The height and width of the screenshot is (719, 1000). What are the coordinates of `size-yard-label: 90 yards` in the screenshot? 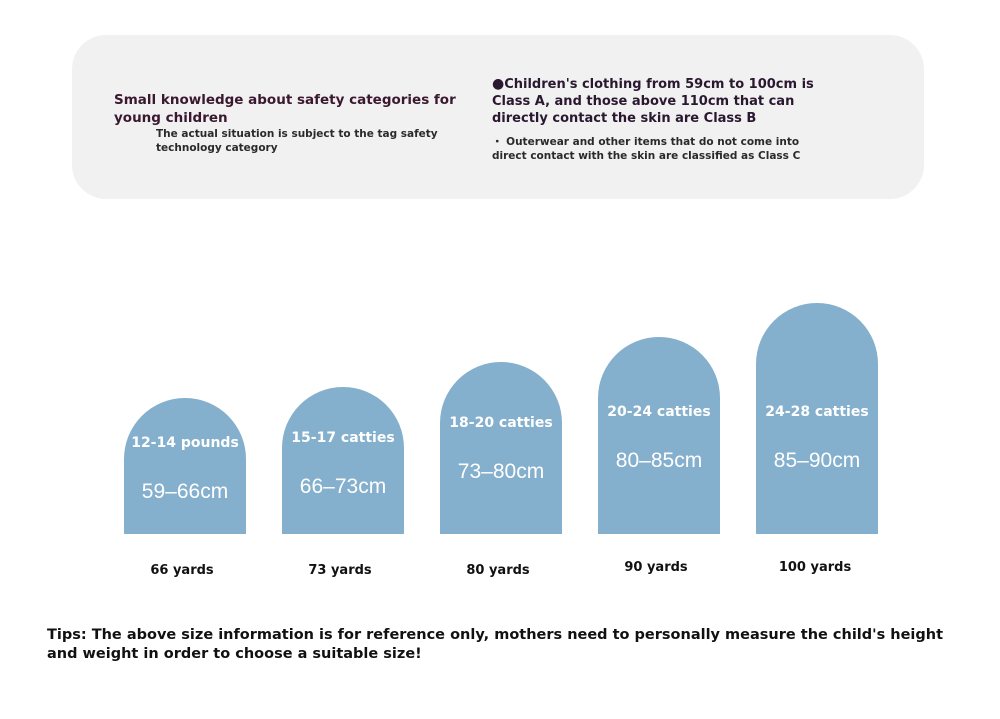 It's located at (656, 567).